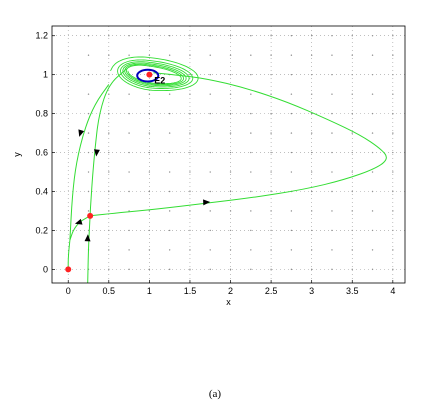 The height and width of the screenshot is (406, 430). I want to click on x-tick-label-1: 0.5, so click(109, 291).